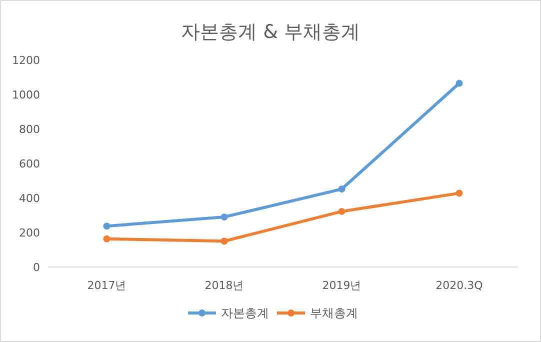 The image size is (541, 342). I want to click on y-tick-label: 1000, so click(26, 95).